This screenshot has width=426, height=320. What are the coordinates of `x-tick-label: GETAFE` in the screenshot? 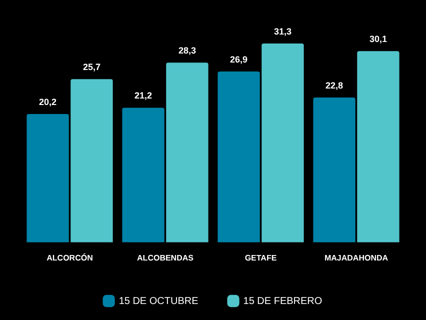 It's located at (261, 257).